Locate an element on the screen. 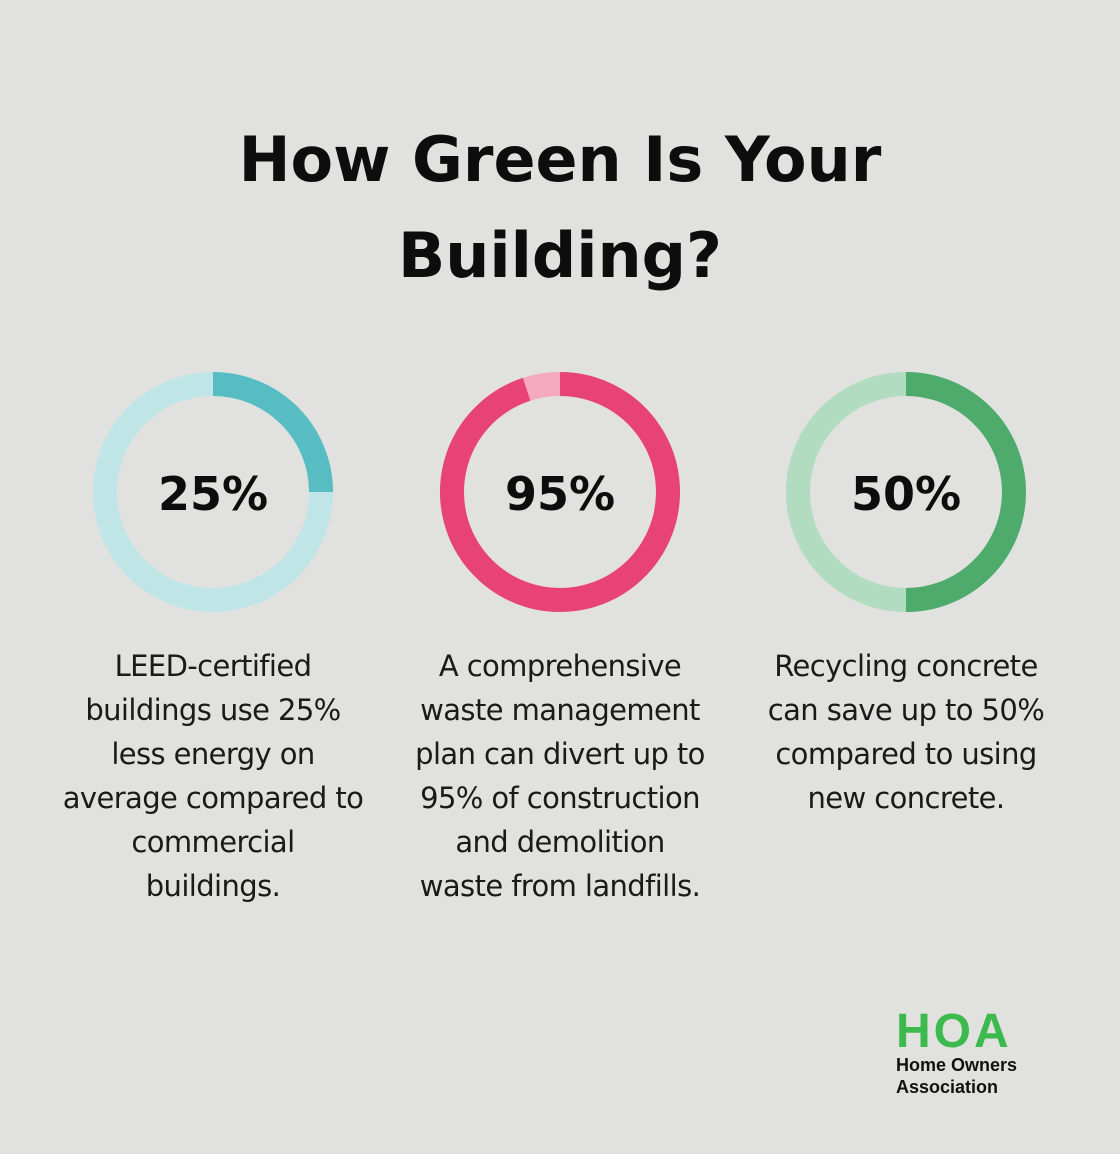  donut-percent-label: 25% is located at coordinates (213, 494).